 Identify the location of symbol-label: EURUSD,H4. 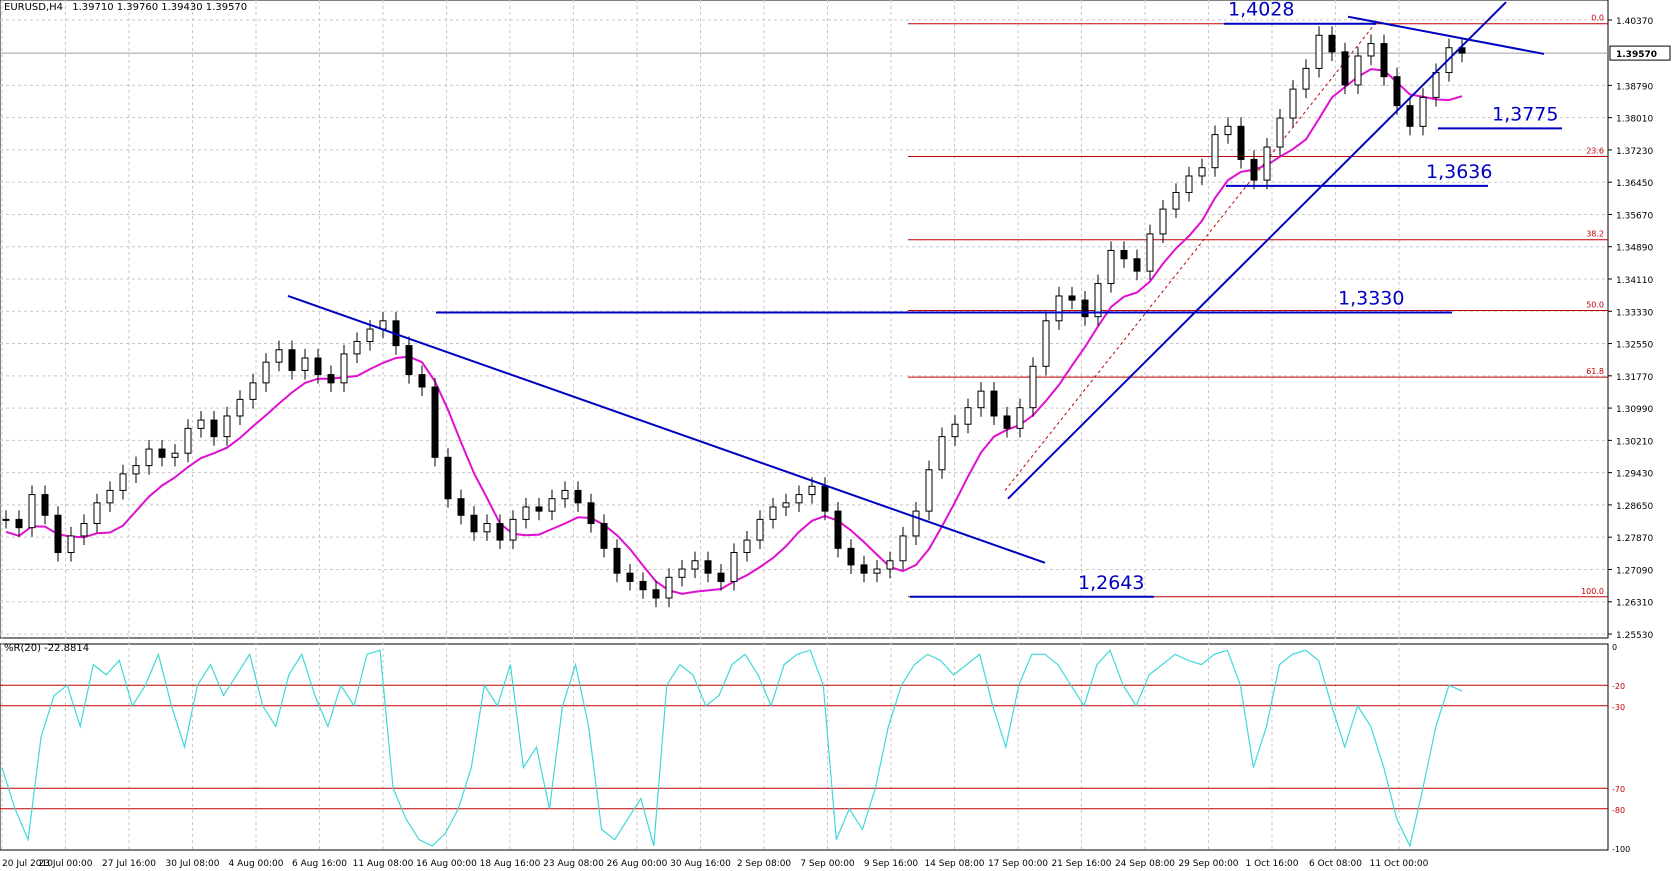
(33, 7).